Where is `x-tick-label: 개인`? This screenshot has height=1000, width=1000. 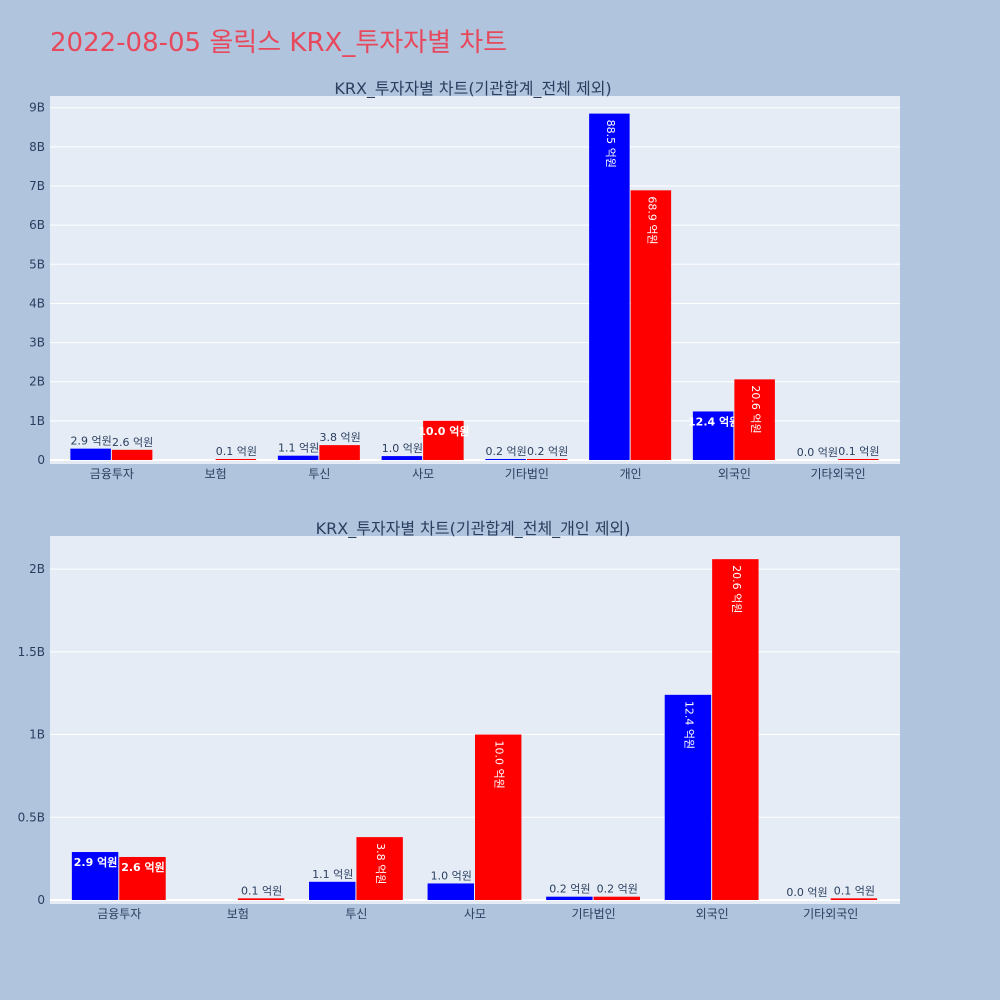
x-tick-label: 개인 is located at coordinates (631, 474).